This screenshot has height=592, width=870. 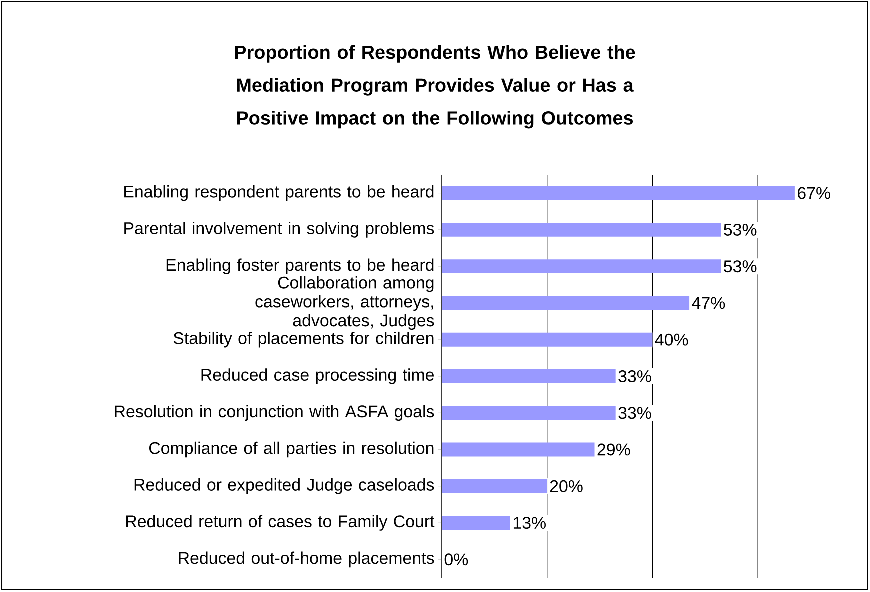 What do you see at coordinates (279, 193) in the screenshot?
I see `y-tick-label: Enabling respondent parents to be heard` at bounding box center [279, 193].